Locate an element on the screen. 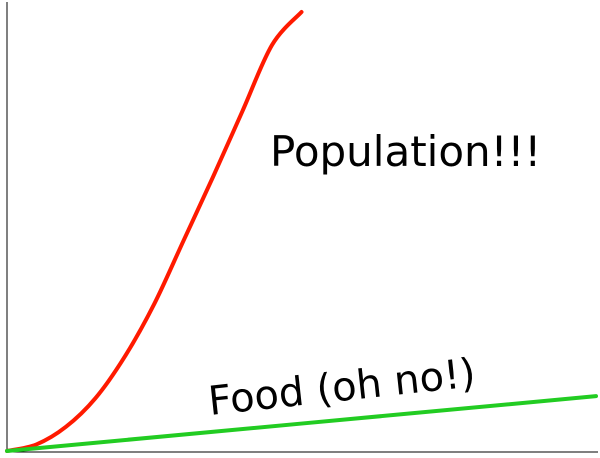  food-annotation: Food (oh no!) is located at coordinates (342, 387).